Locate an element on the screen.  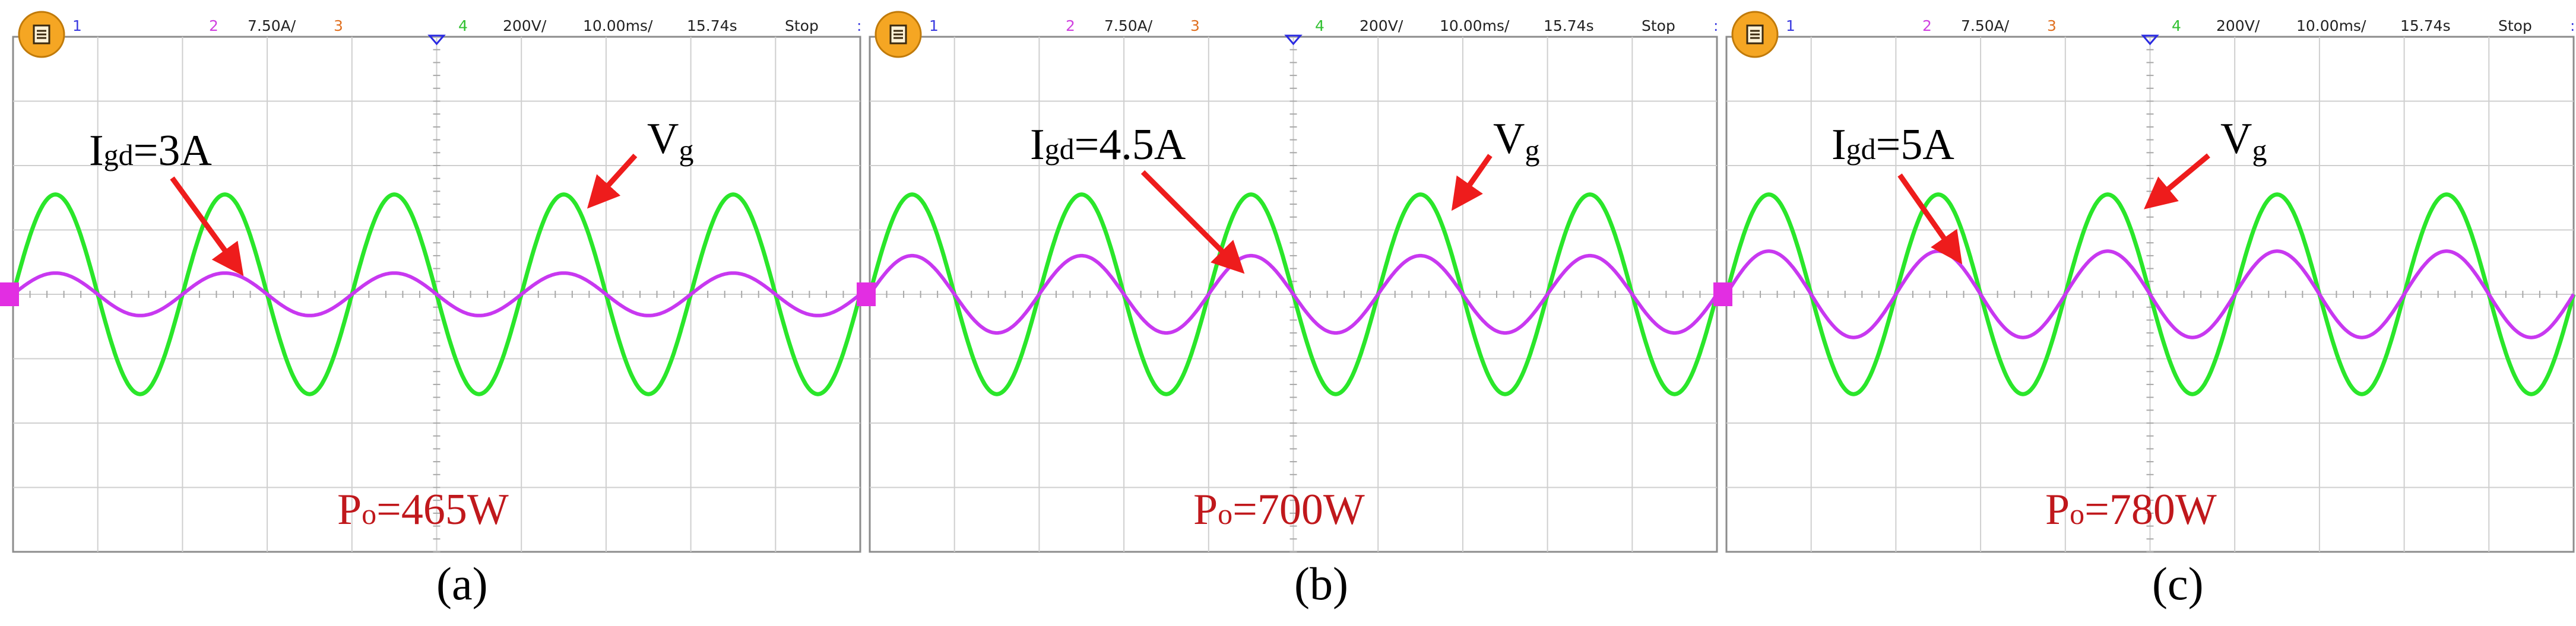
current-label: Igd=4.5A is located at coordinates (1108, 144).